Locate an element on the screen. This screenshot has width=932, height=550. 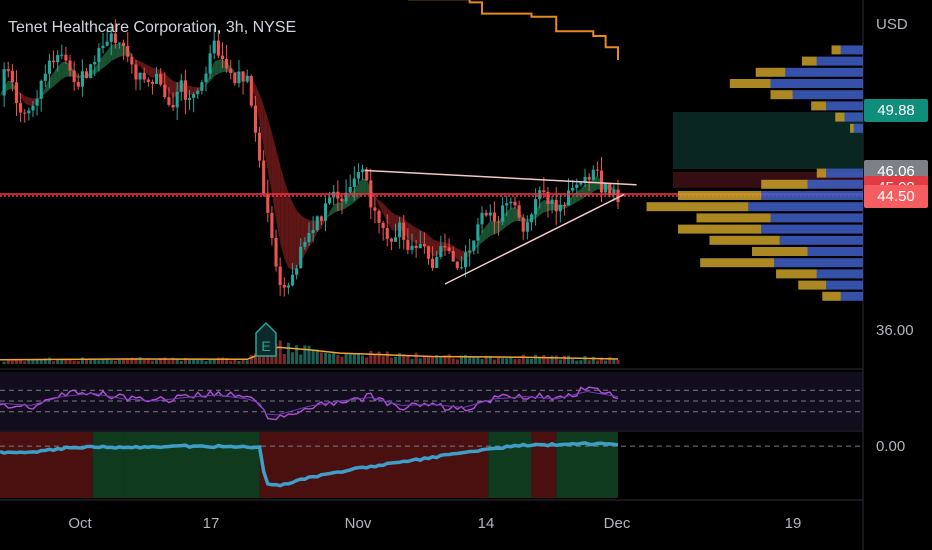
volume-average-line is located at coordinates (309, 353).